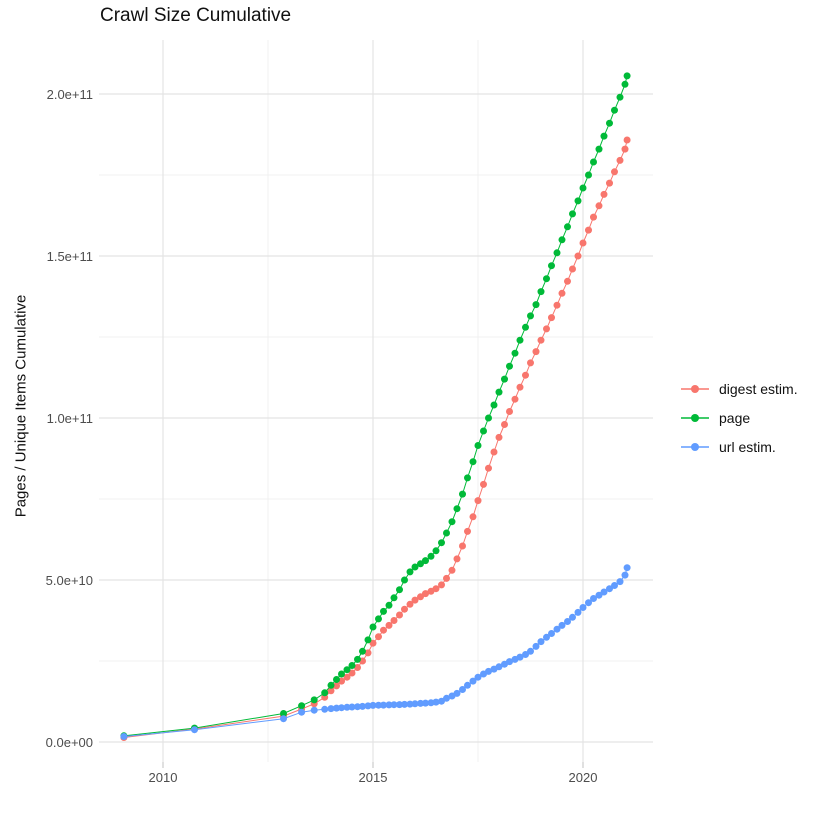 The width and height of the screenshot is (826, 827). I want to click on y-tick-label-4: 2.0e+11, so click(69, 94).